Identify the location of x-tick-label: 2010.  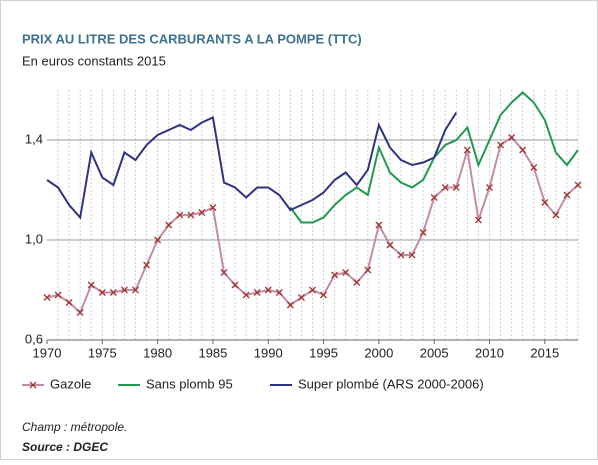
(489, 352).